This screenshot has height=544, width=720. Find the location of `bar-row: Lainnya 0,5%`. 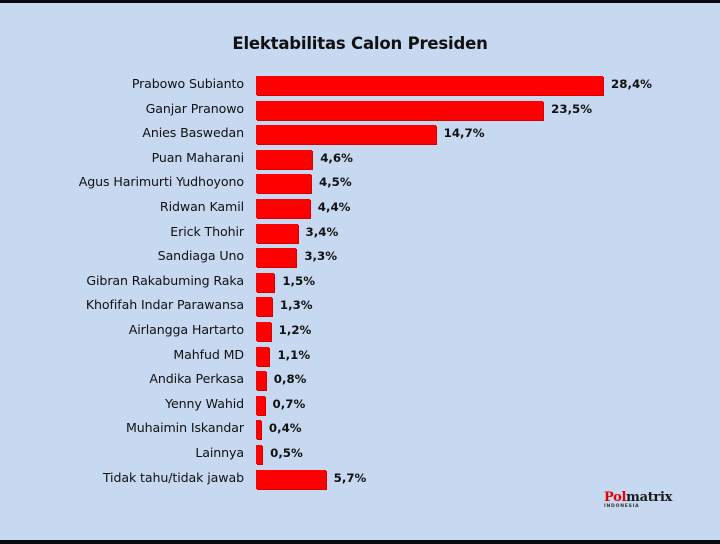

bar-row: Lainnya 0,5% is located at coordinates (360, 455).